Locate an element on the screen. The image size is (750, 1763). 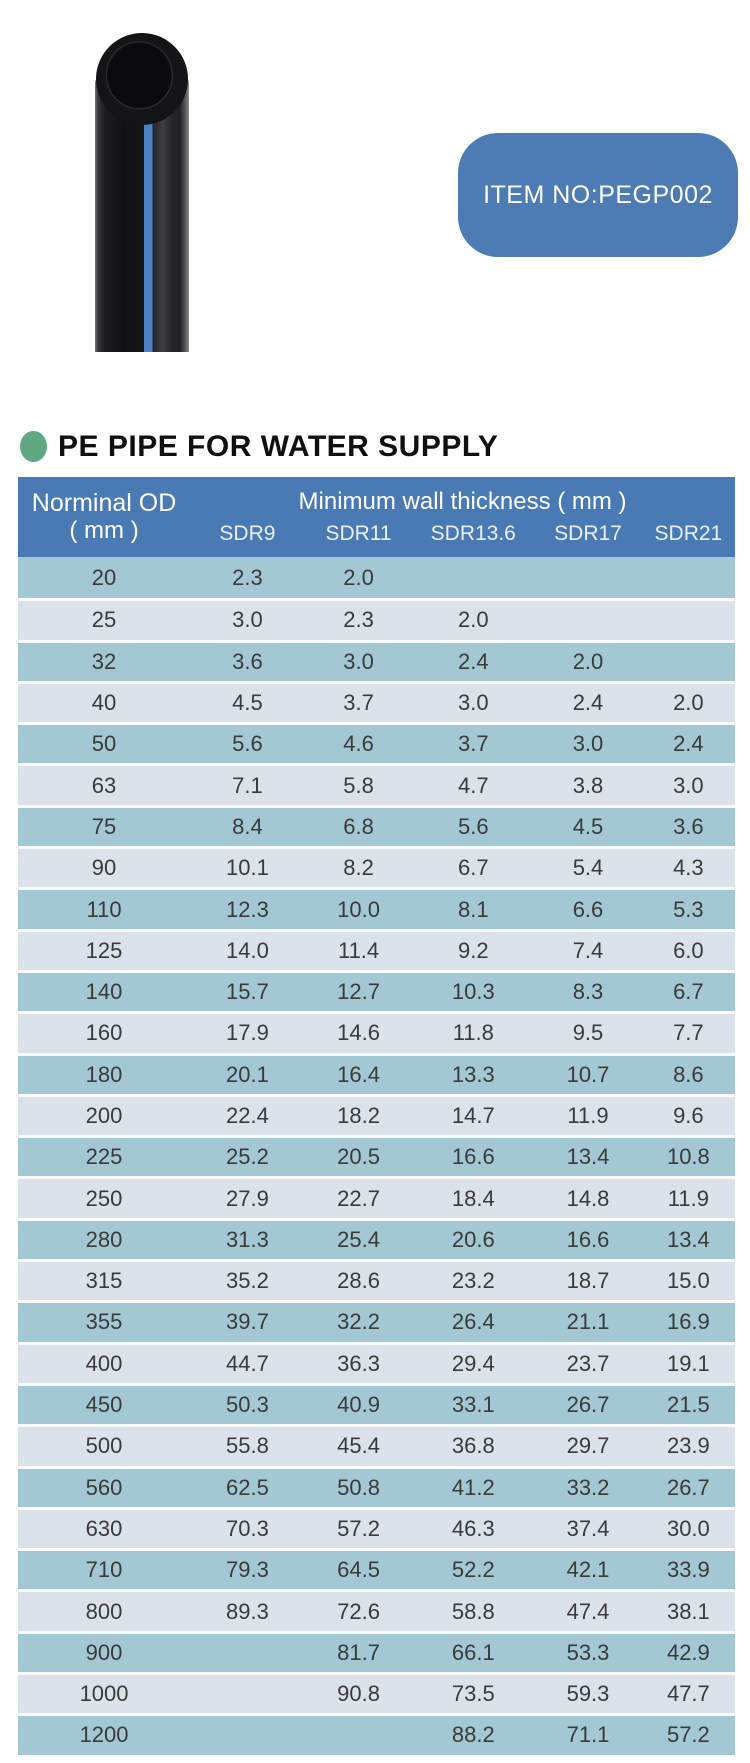
table-row: 125 14.0 11.4 9.2 7.4 6.0 is located at coordinates (376, 949).